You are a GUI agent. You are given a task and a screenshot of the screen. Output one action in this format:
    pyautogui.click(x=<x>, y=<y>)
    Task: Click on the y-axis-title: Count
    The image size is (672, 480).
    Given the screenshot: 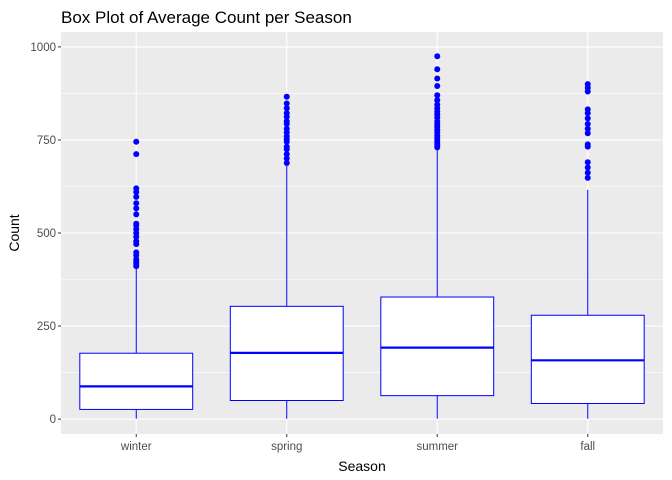 What is the action you would take?
    pyautogui.click(x=14, y=232)
    